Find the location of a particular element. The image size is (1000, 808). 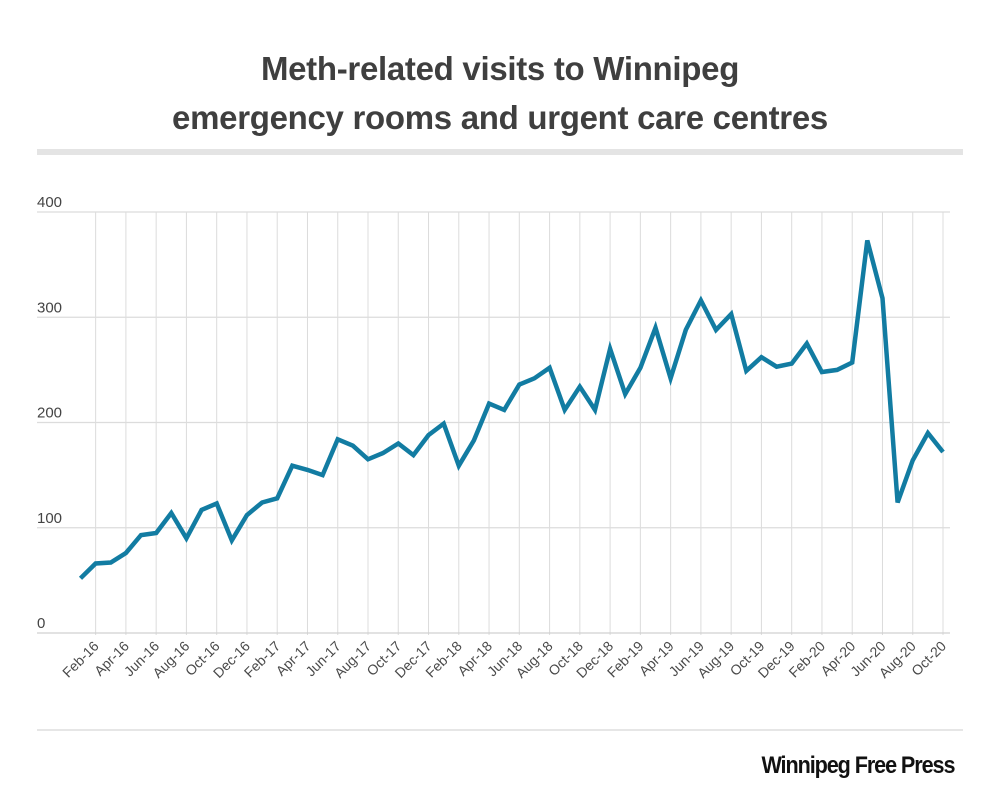

data-point: Aug-17: 165 is located at coordinates (368, 459).